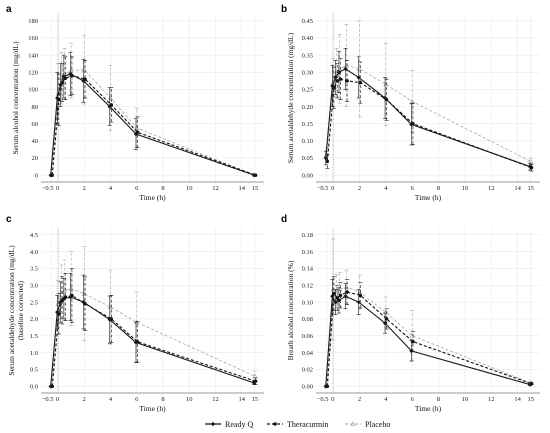 The width and height of the screenshot is (550, 433). I want to click on y-tick-label: 0.20, so click(307, 107).